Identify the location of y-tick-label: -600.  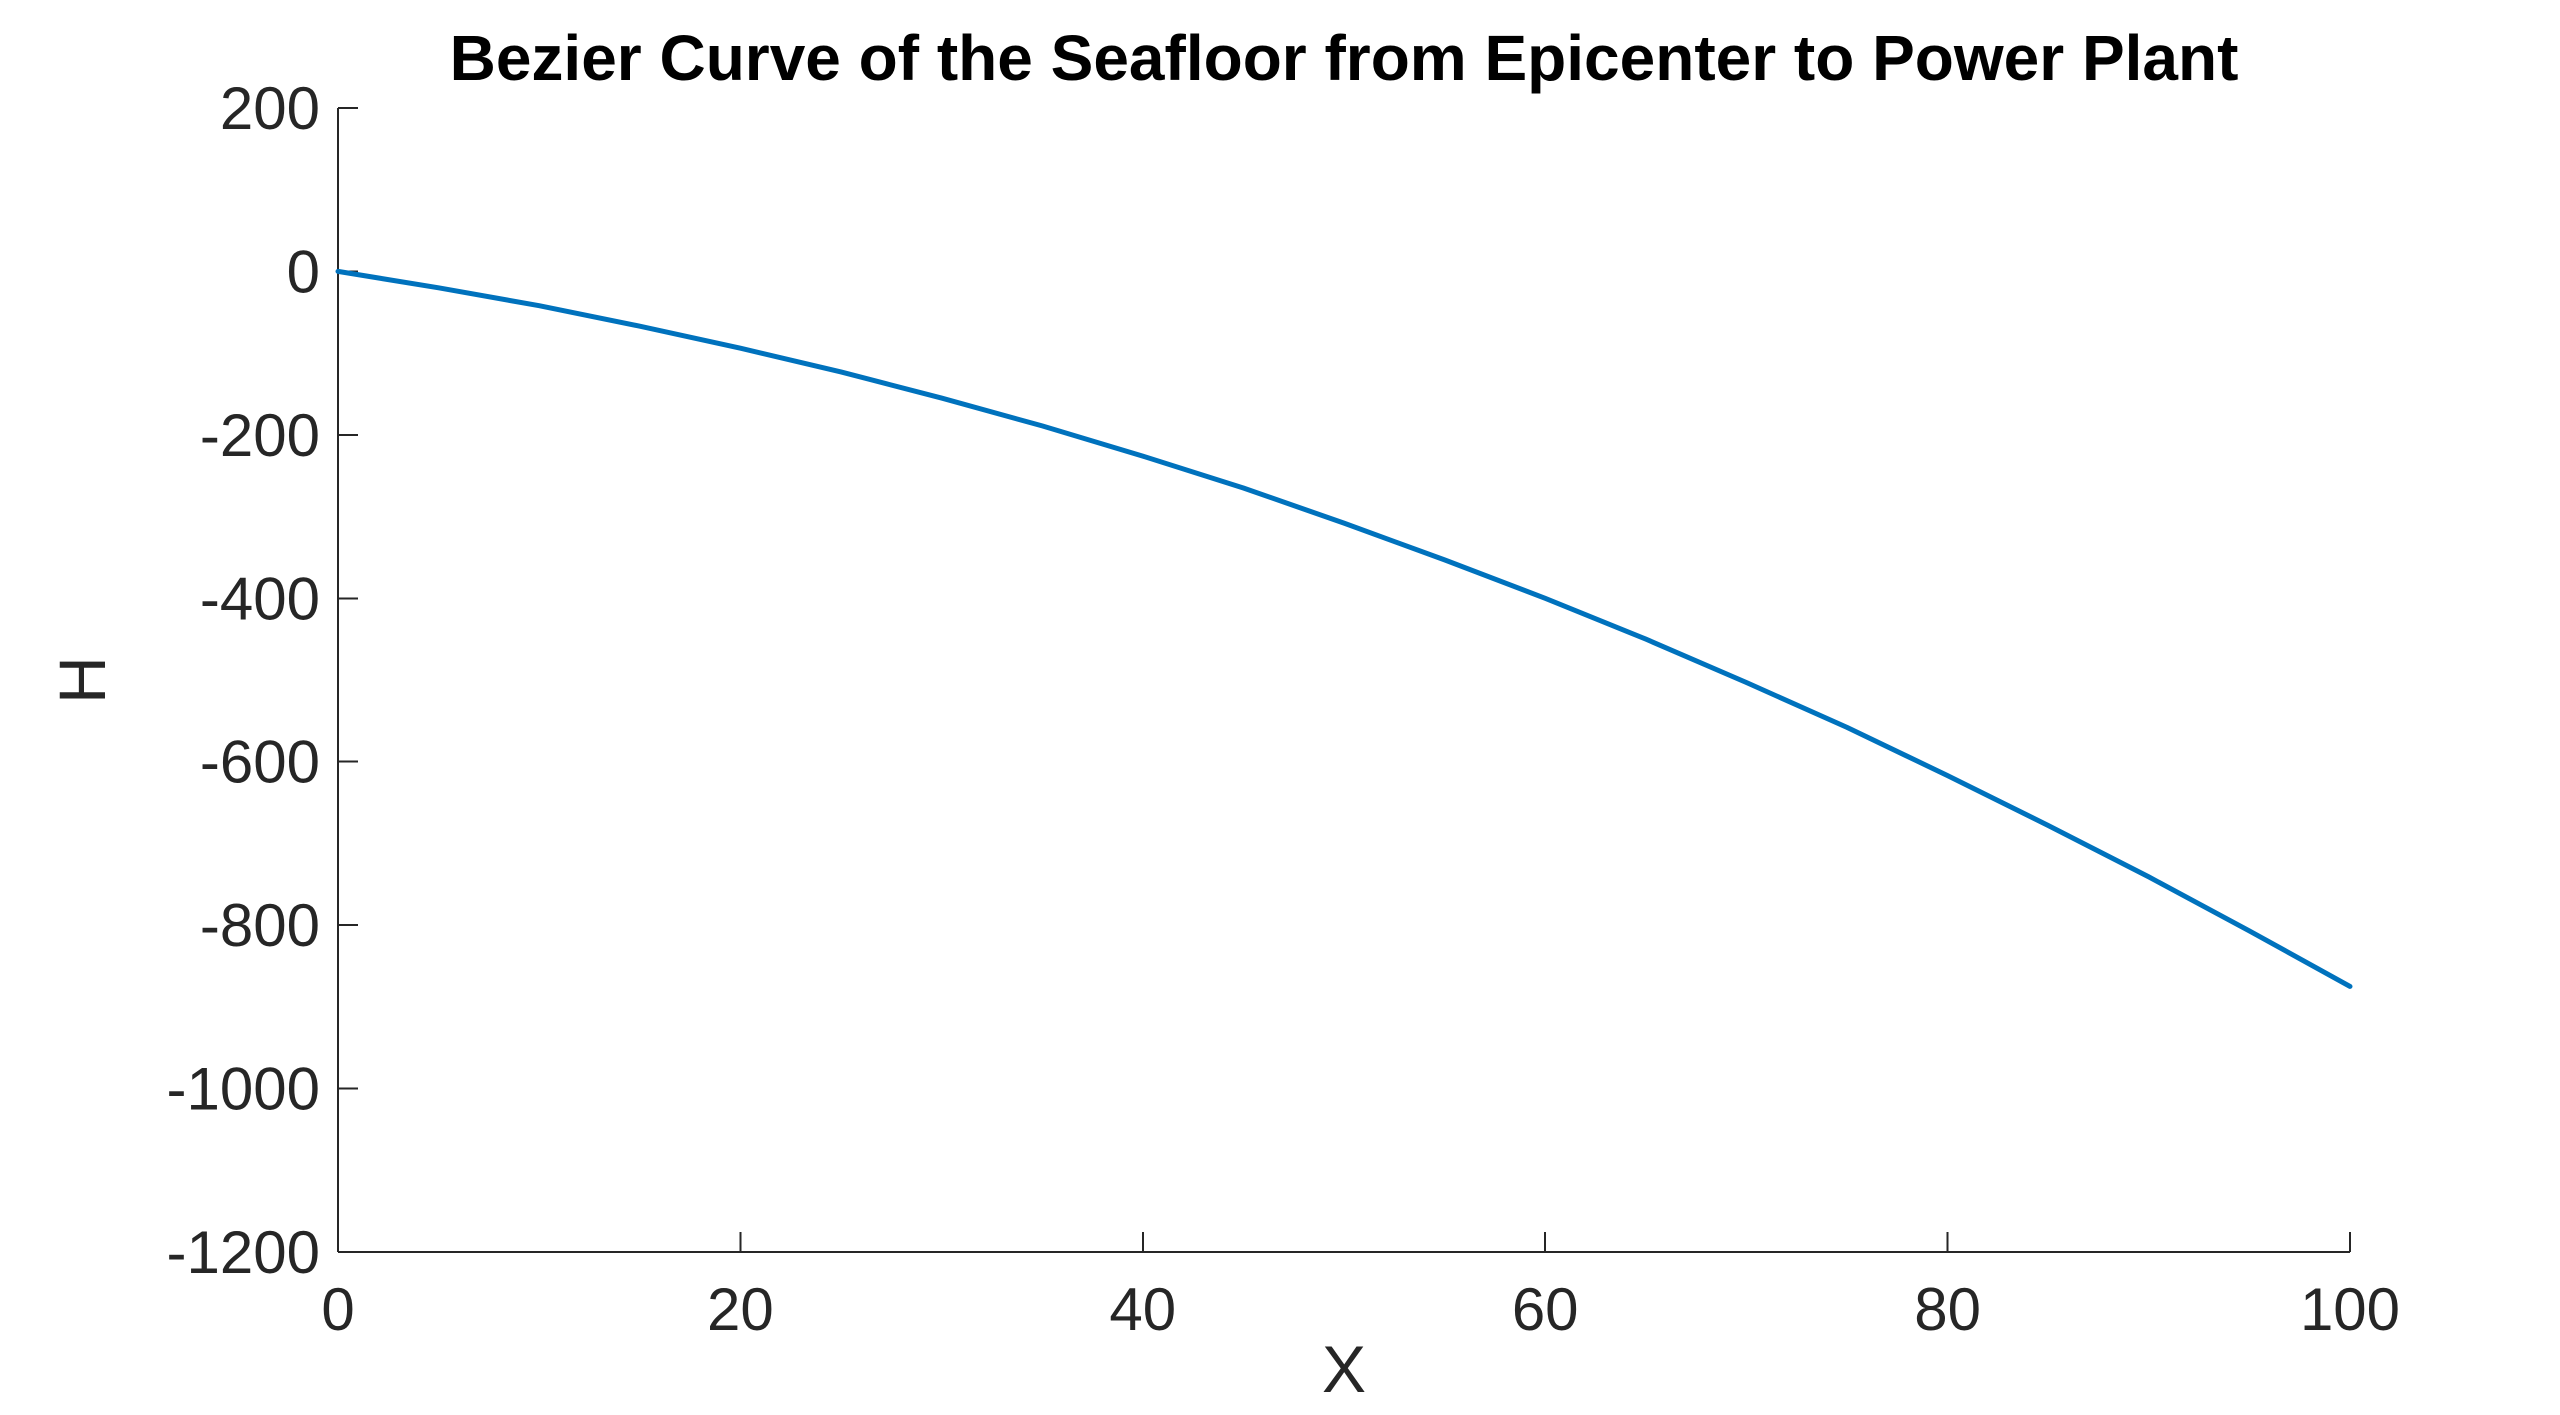
(260, 762).